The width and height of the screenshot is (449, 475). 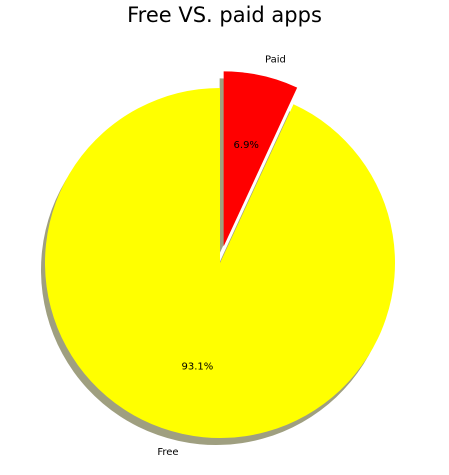 I want to click on slice-label-paid: Paid, so click(x=275, y=59).